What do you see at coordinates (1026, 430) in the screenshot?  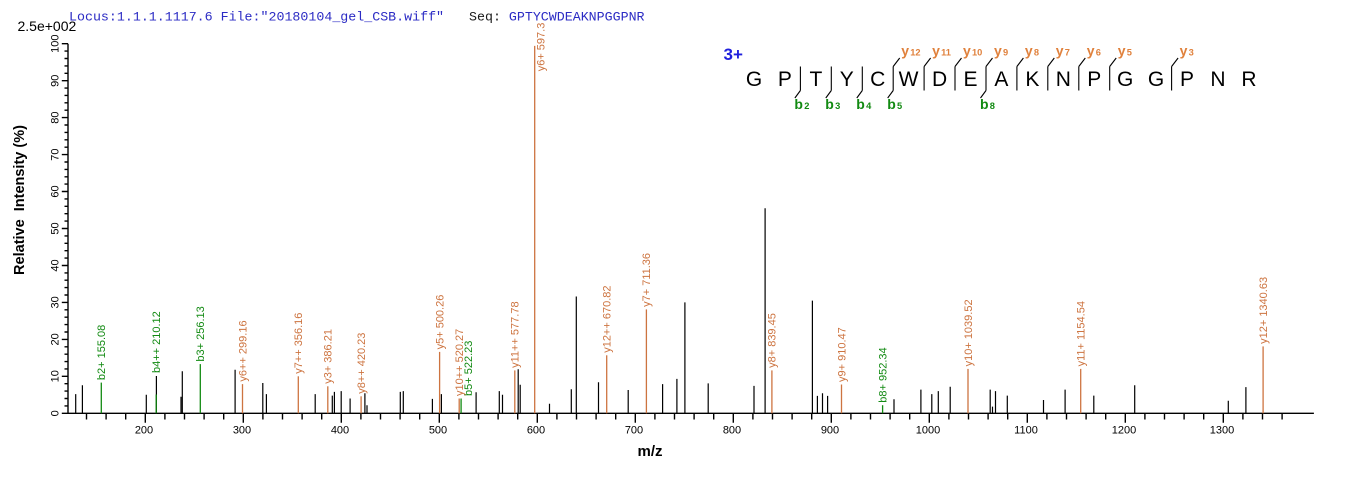 I see `svg-text: 1100` at bounding box center [1026, 430].